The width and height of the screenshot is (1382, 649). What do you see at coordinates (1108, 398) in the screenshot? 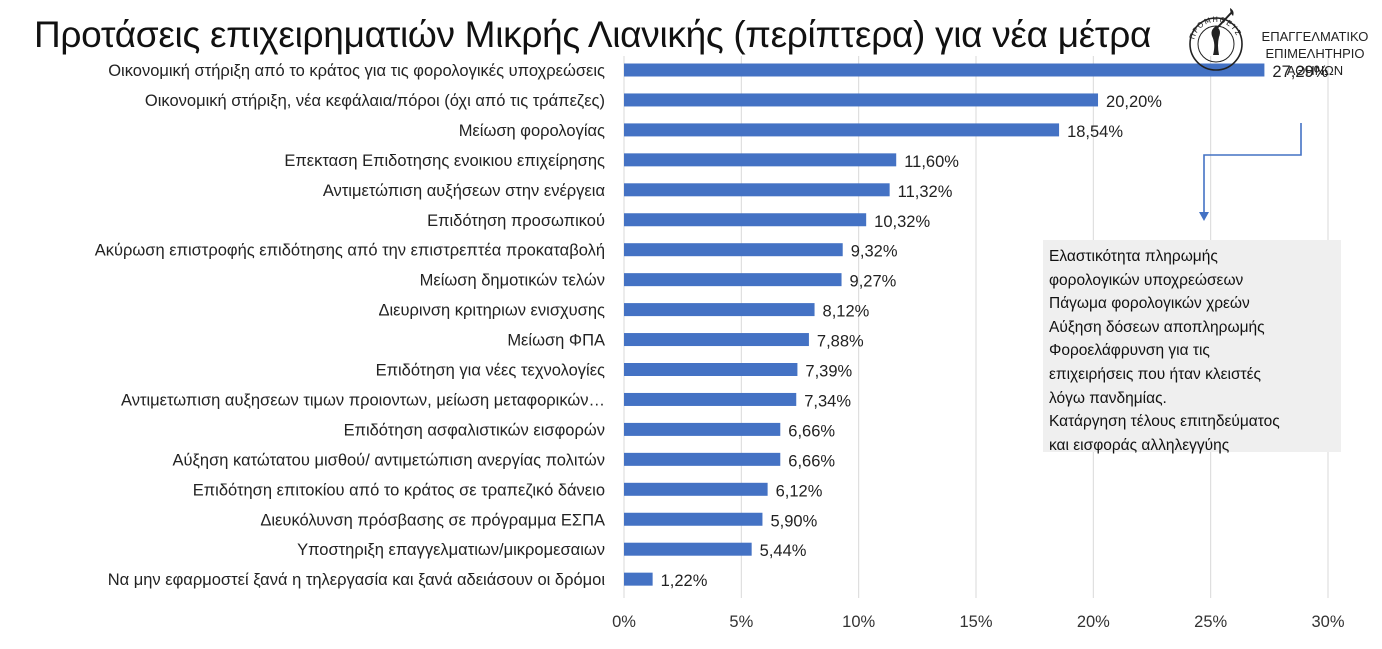
I see `note-line: λόγω πανδημίας.` at bounding box center [1108, 398].